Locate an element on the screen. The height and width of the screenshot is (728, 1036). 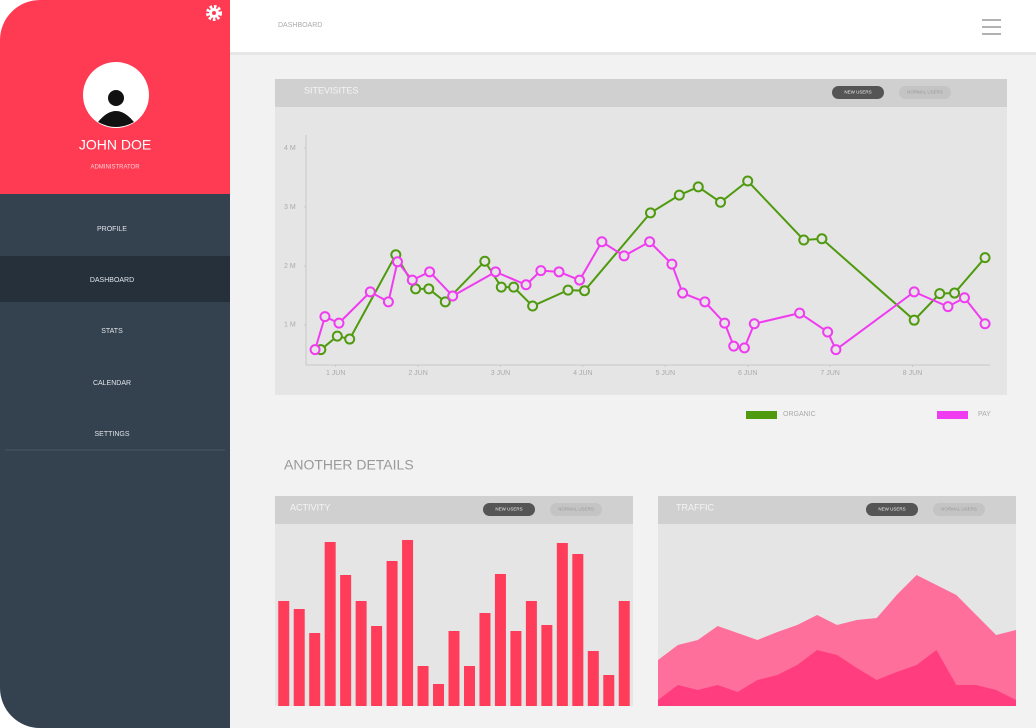
avatar-body is located at coordinates (116, 119).